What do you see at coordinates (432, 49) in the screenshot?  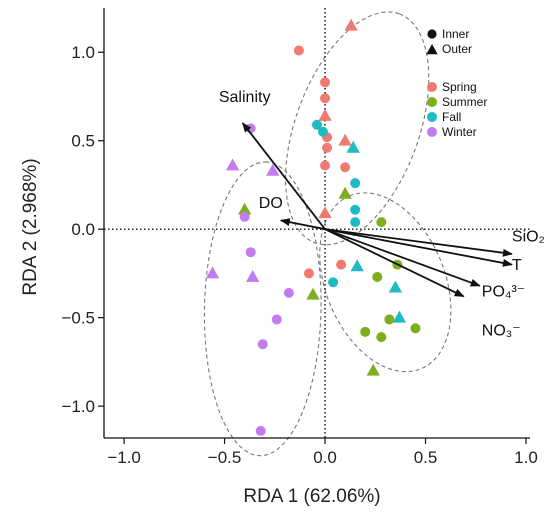 I see `legend-key-outer` at bounding box center [432, 49].